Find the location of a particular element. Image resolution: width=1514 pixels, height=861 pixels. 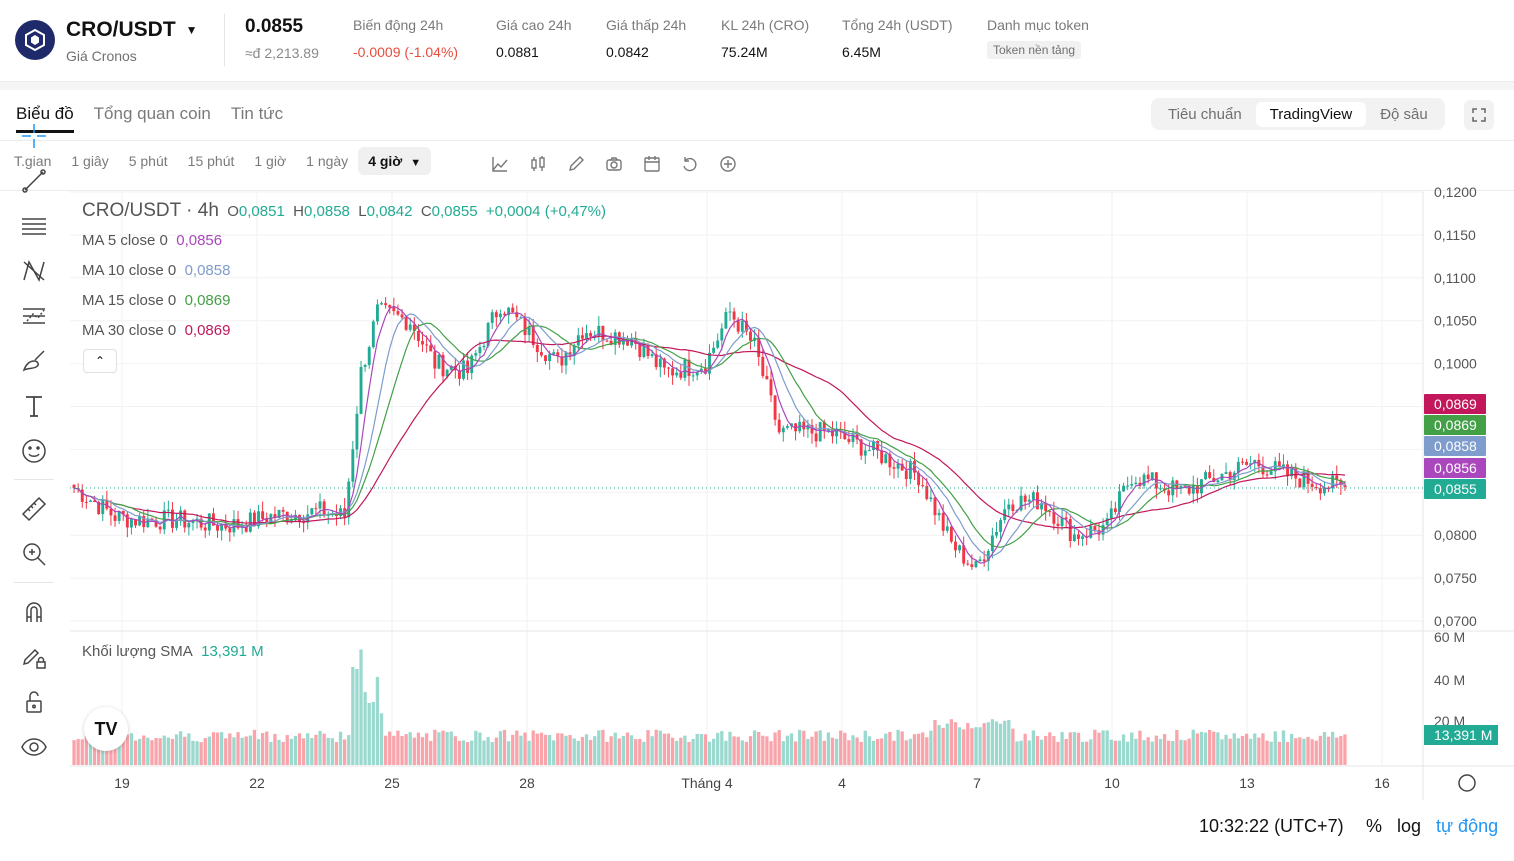

fullscreen-button is located at coordinates (1479, 115).